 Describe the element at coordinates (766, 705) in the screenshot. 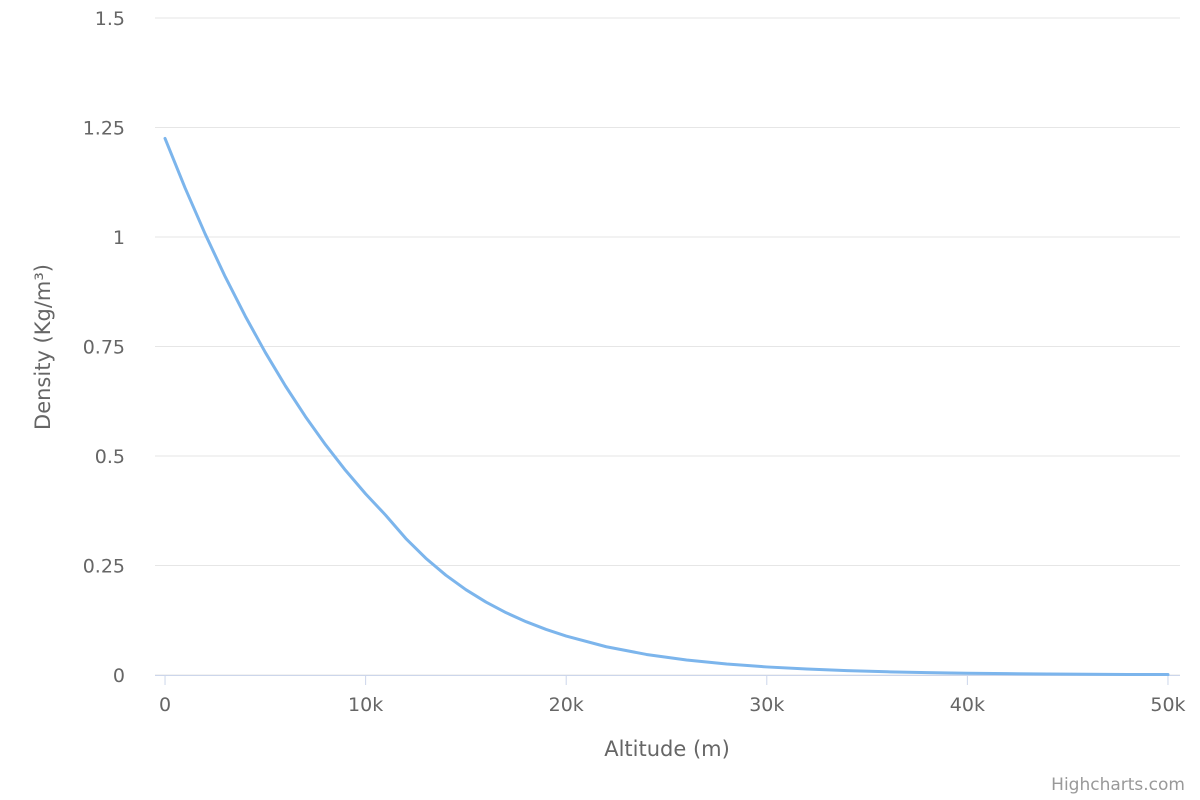

I see `x-tick-label: 30k` at that location.